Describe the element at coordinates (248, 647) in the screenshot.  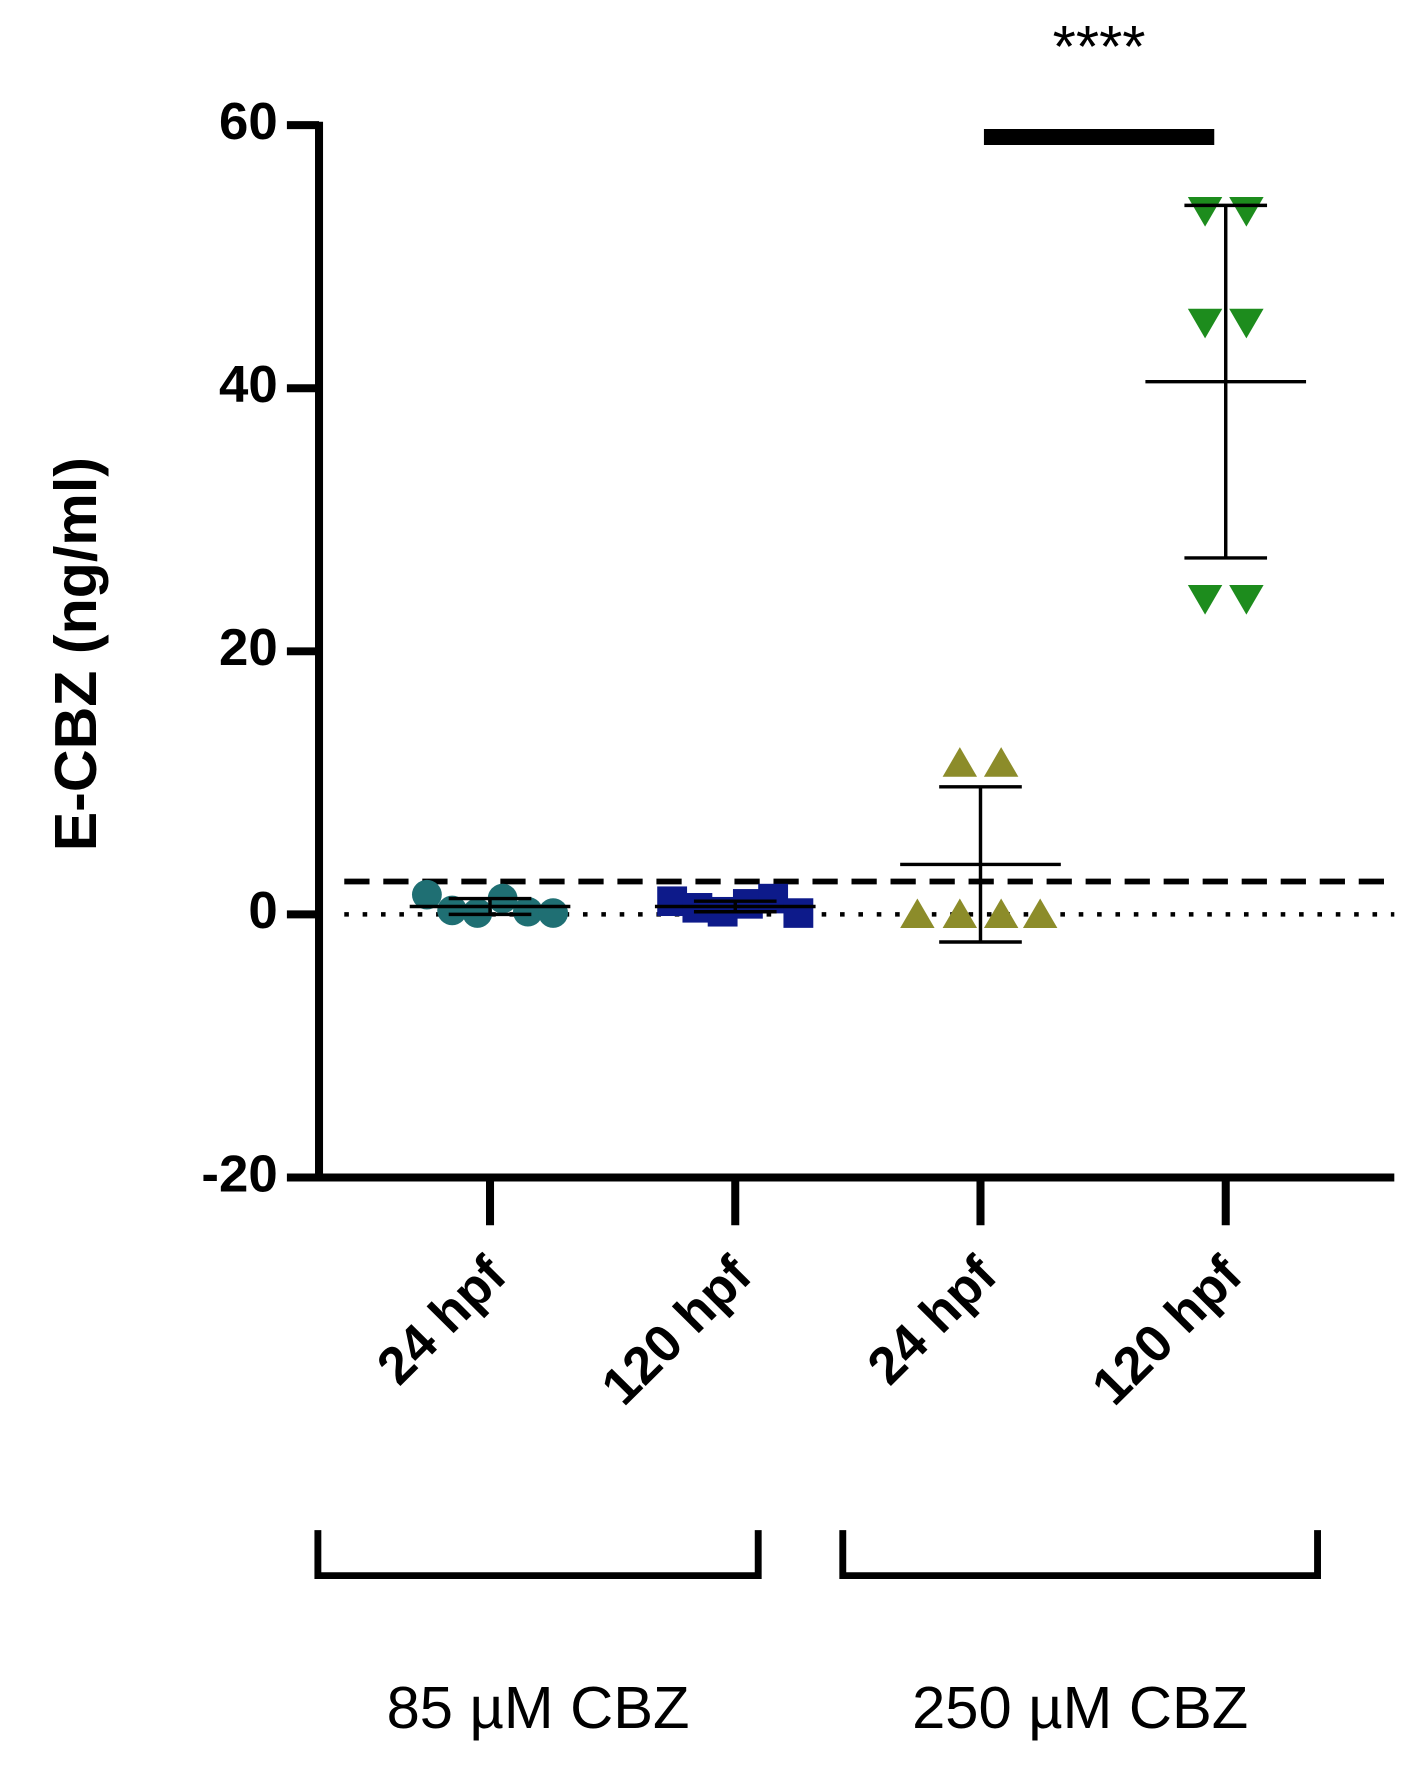
I see `y-tick-label: 20` at that location.